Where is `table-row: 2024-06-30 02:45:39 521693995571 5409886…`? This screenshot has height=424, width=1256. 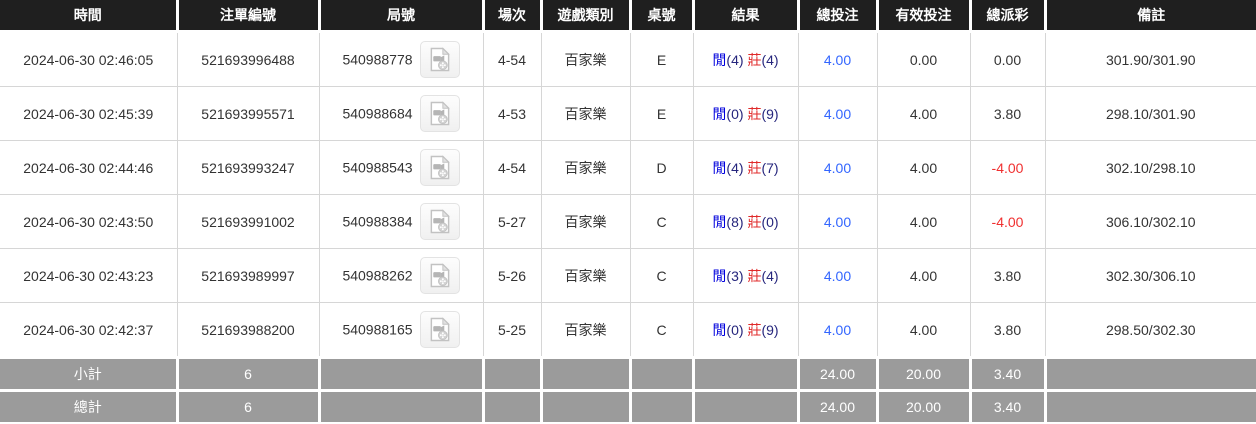
table-row: 2024-06-30 02:45:39 521693995571 5409886… is located at coordinates (628, 113).